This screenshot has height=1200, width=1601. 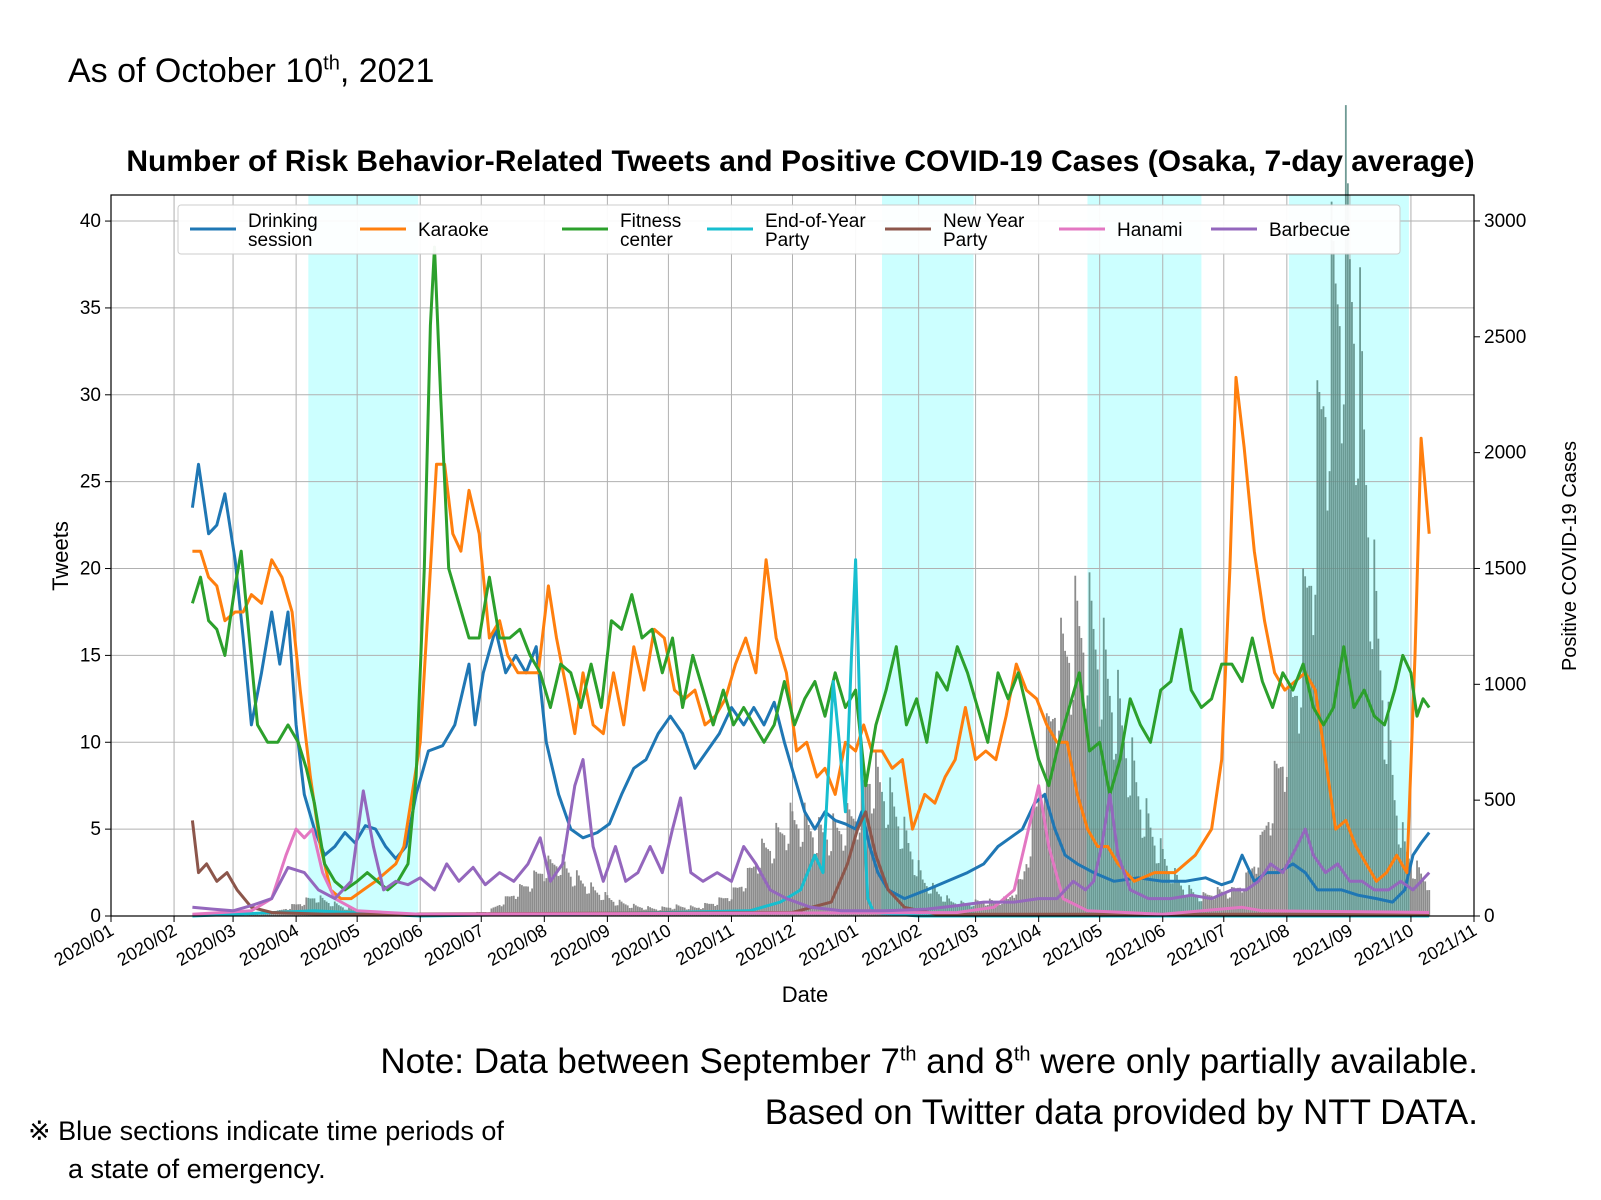 I want to click on y-right-tick-label: 1000, so click(x=1505, y=684).